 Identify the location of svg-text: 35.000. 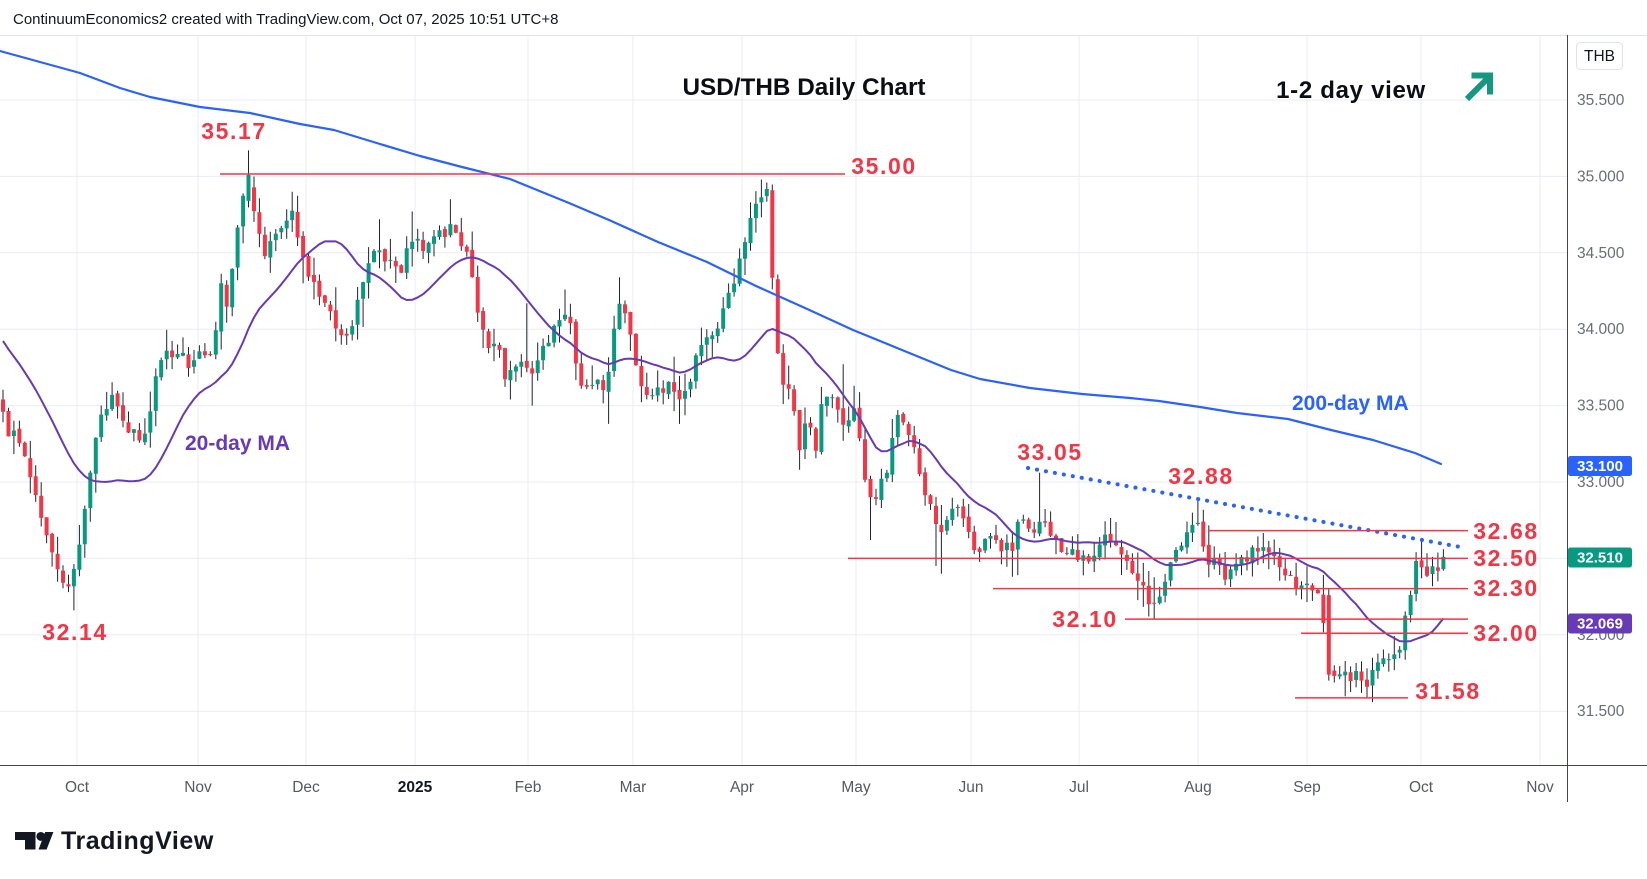
(1601, 176).